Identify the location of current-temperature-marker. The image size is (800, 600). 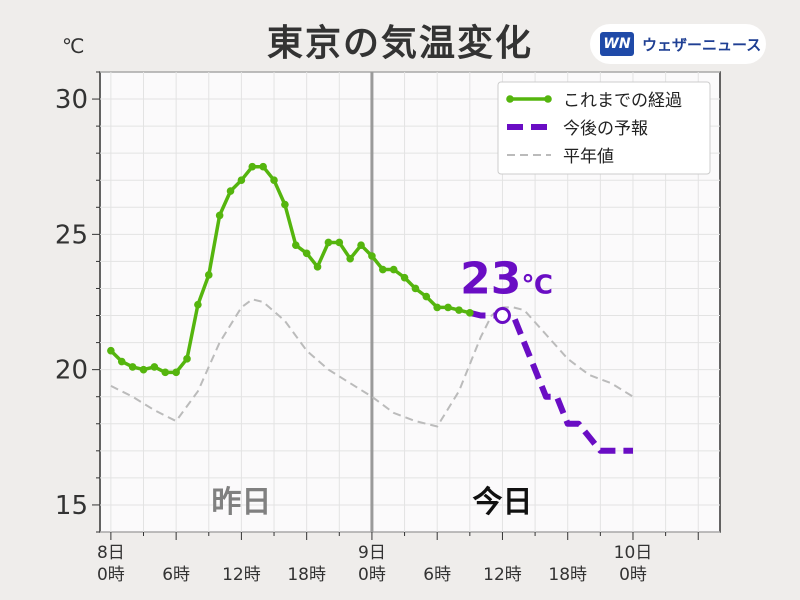
(502, 316).